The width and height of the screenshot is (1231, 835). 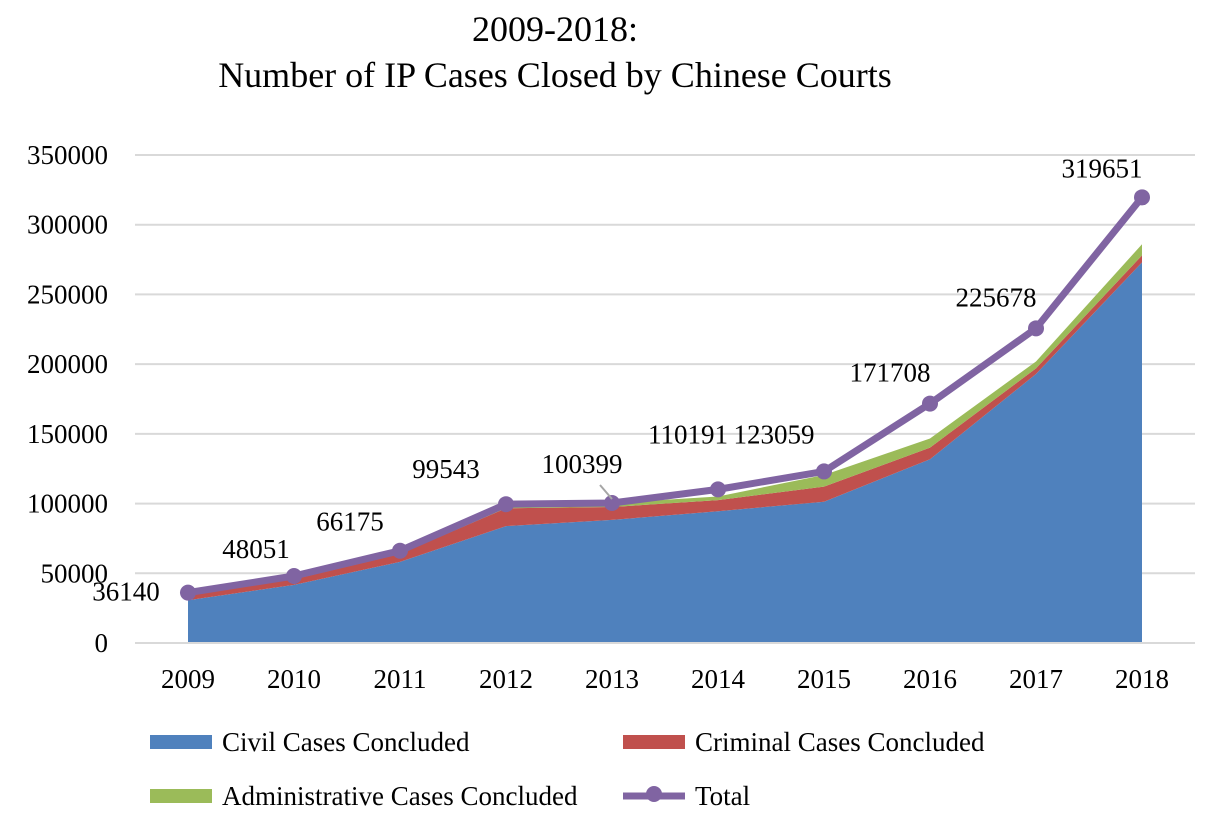 What do you see at coordinates (102, 643) in the screenshot?
I see `y-tick-label: 0` at bounding box center [102, 643].